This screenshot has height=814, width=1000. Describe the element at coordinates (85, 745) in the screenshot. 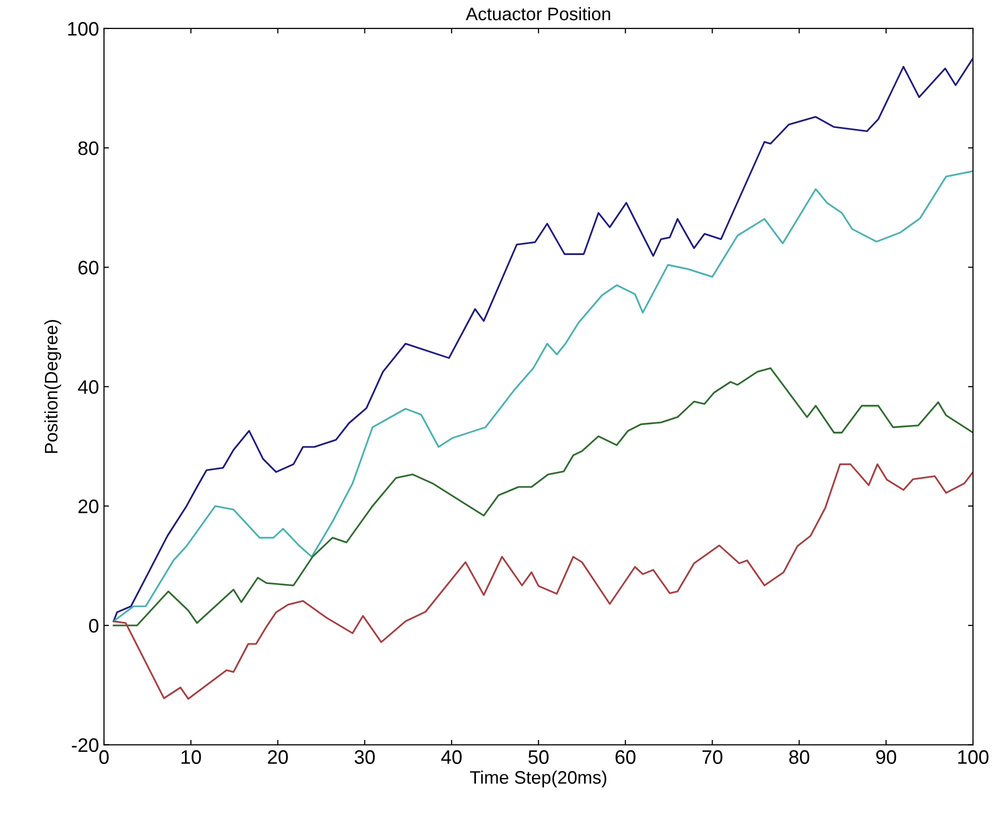

I see `y-tick-label: -20` at that location.